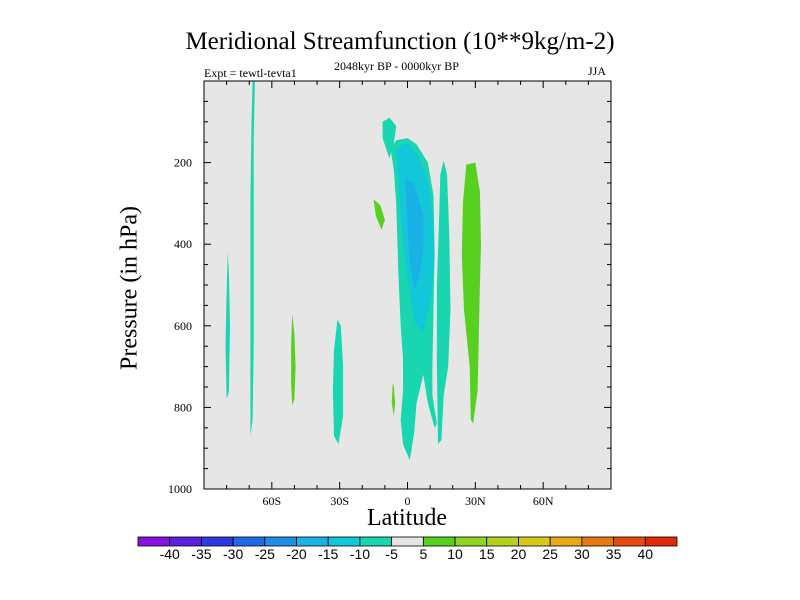 This screenshot has height=600, width=800. I want to click on chart-subtitle: 2048kyr BP - 0000kyr BP, so click(396, 66).